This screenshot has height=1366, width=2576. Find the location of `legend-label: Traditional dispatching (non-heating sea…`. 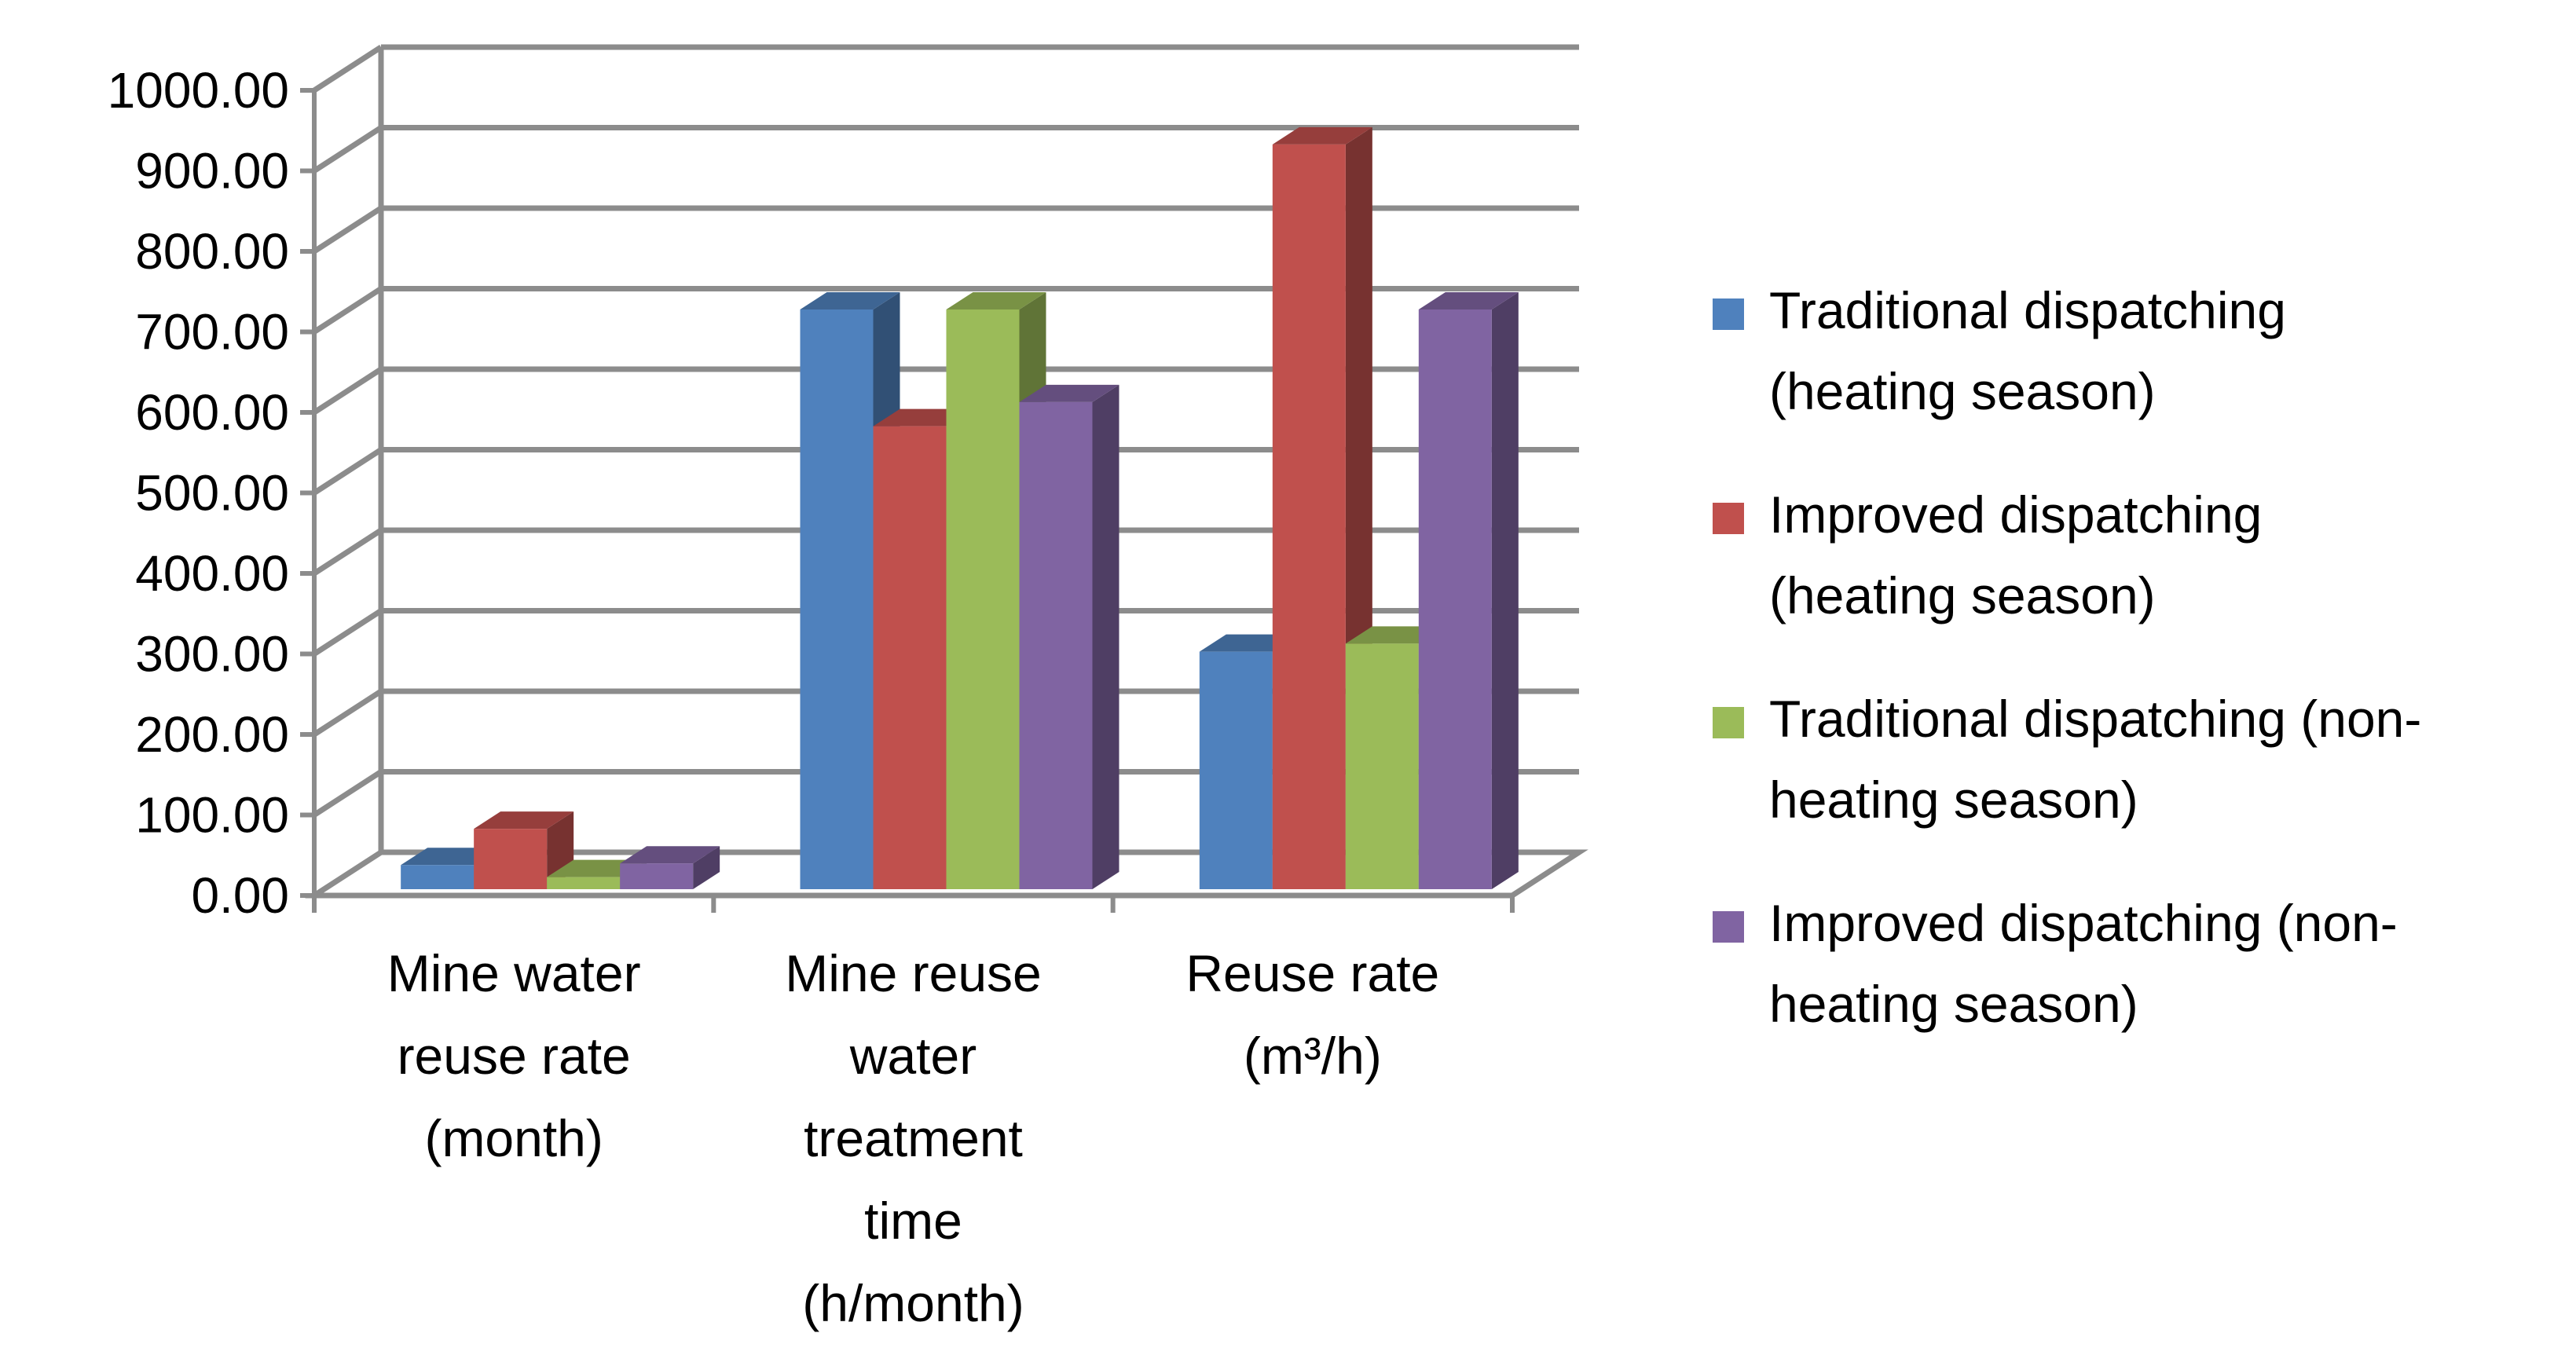

legend-label: Traditional dispatching (non-heating sea… is located at coordinates (2095, 759).